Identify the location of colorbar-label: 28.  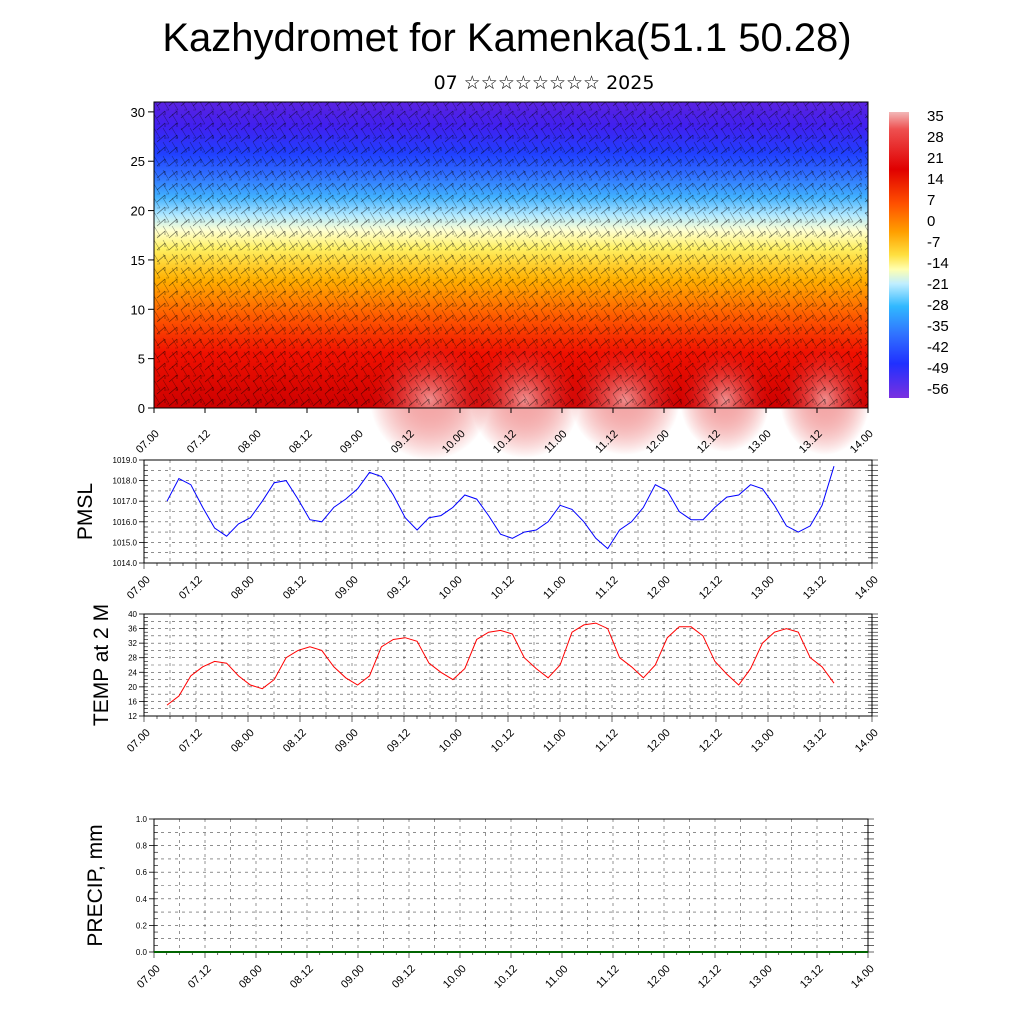
(935, 137).